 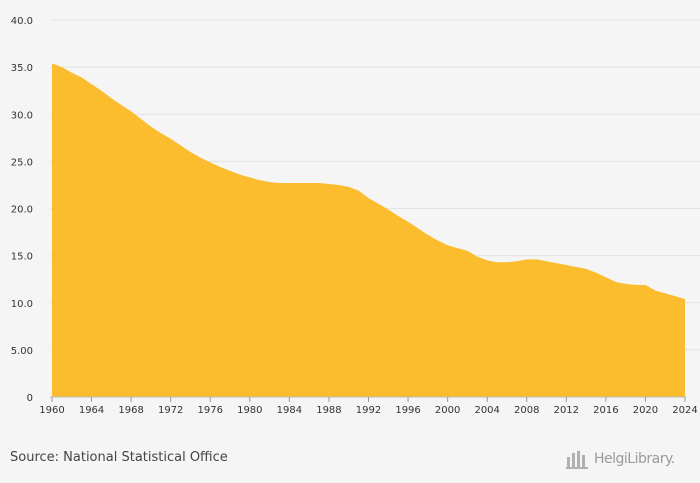 I want to click on brand-name: HelgiLibrary., so click(x=634, y=459).